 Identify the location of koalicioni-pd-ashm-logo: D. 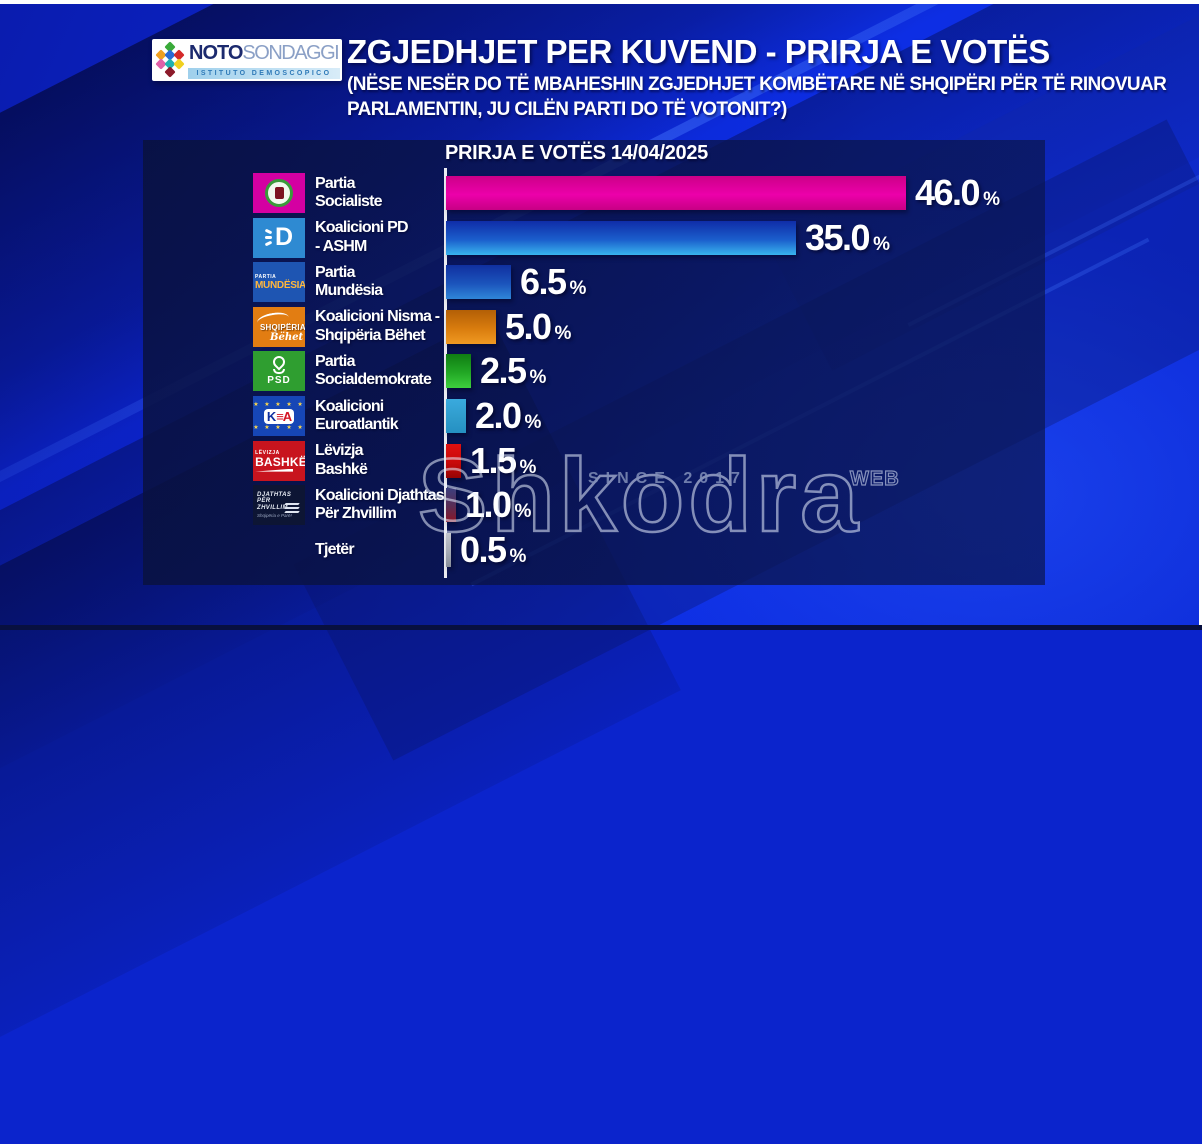
(279, 237).